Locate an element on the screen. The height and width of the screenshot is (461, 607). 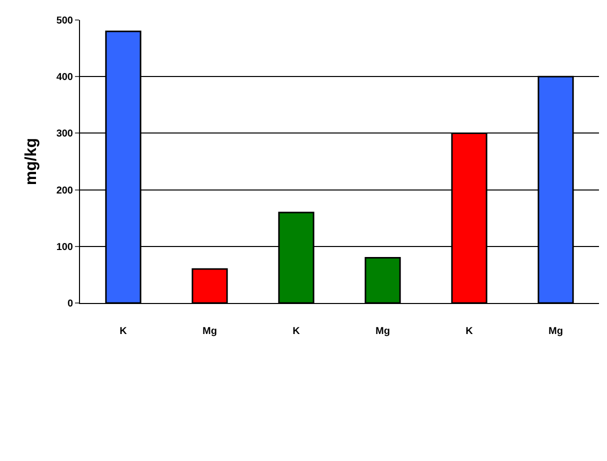
y-tick-label: 0 is located at coordinates (70, 304).